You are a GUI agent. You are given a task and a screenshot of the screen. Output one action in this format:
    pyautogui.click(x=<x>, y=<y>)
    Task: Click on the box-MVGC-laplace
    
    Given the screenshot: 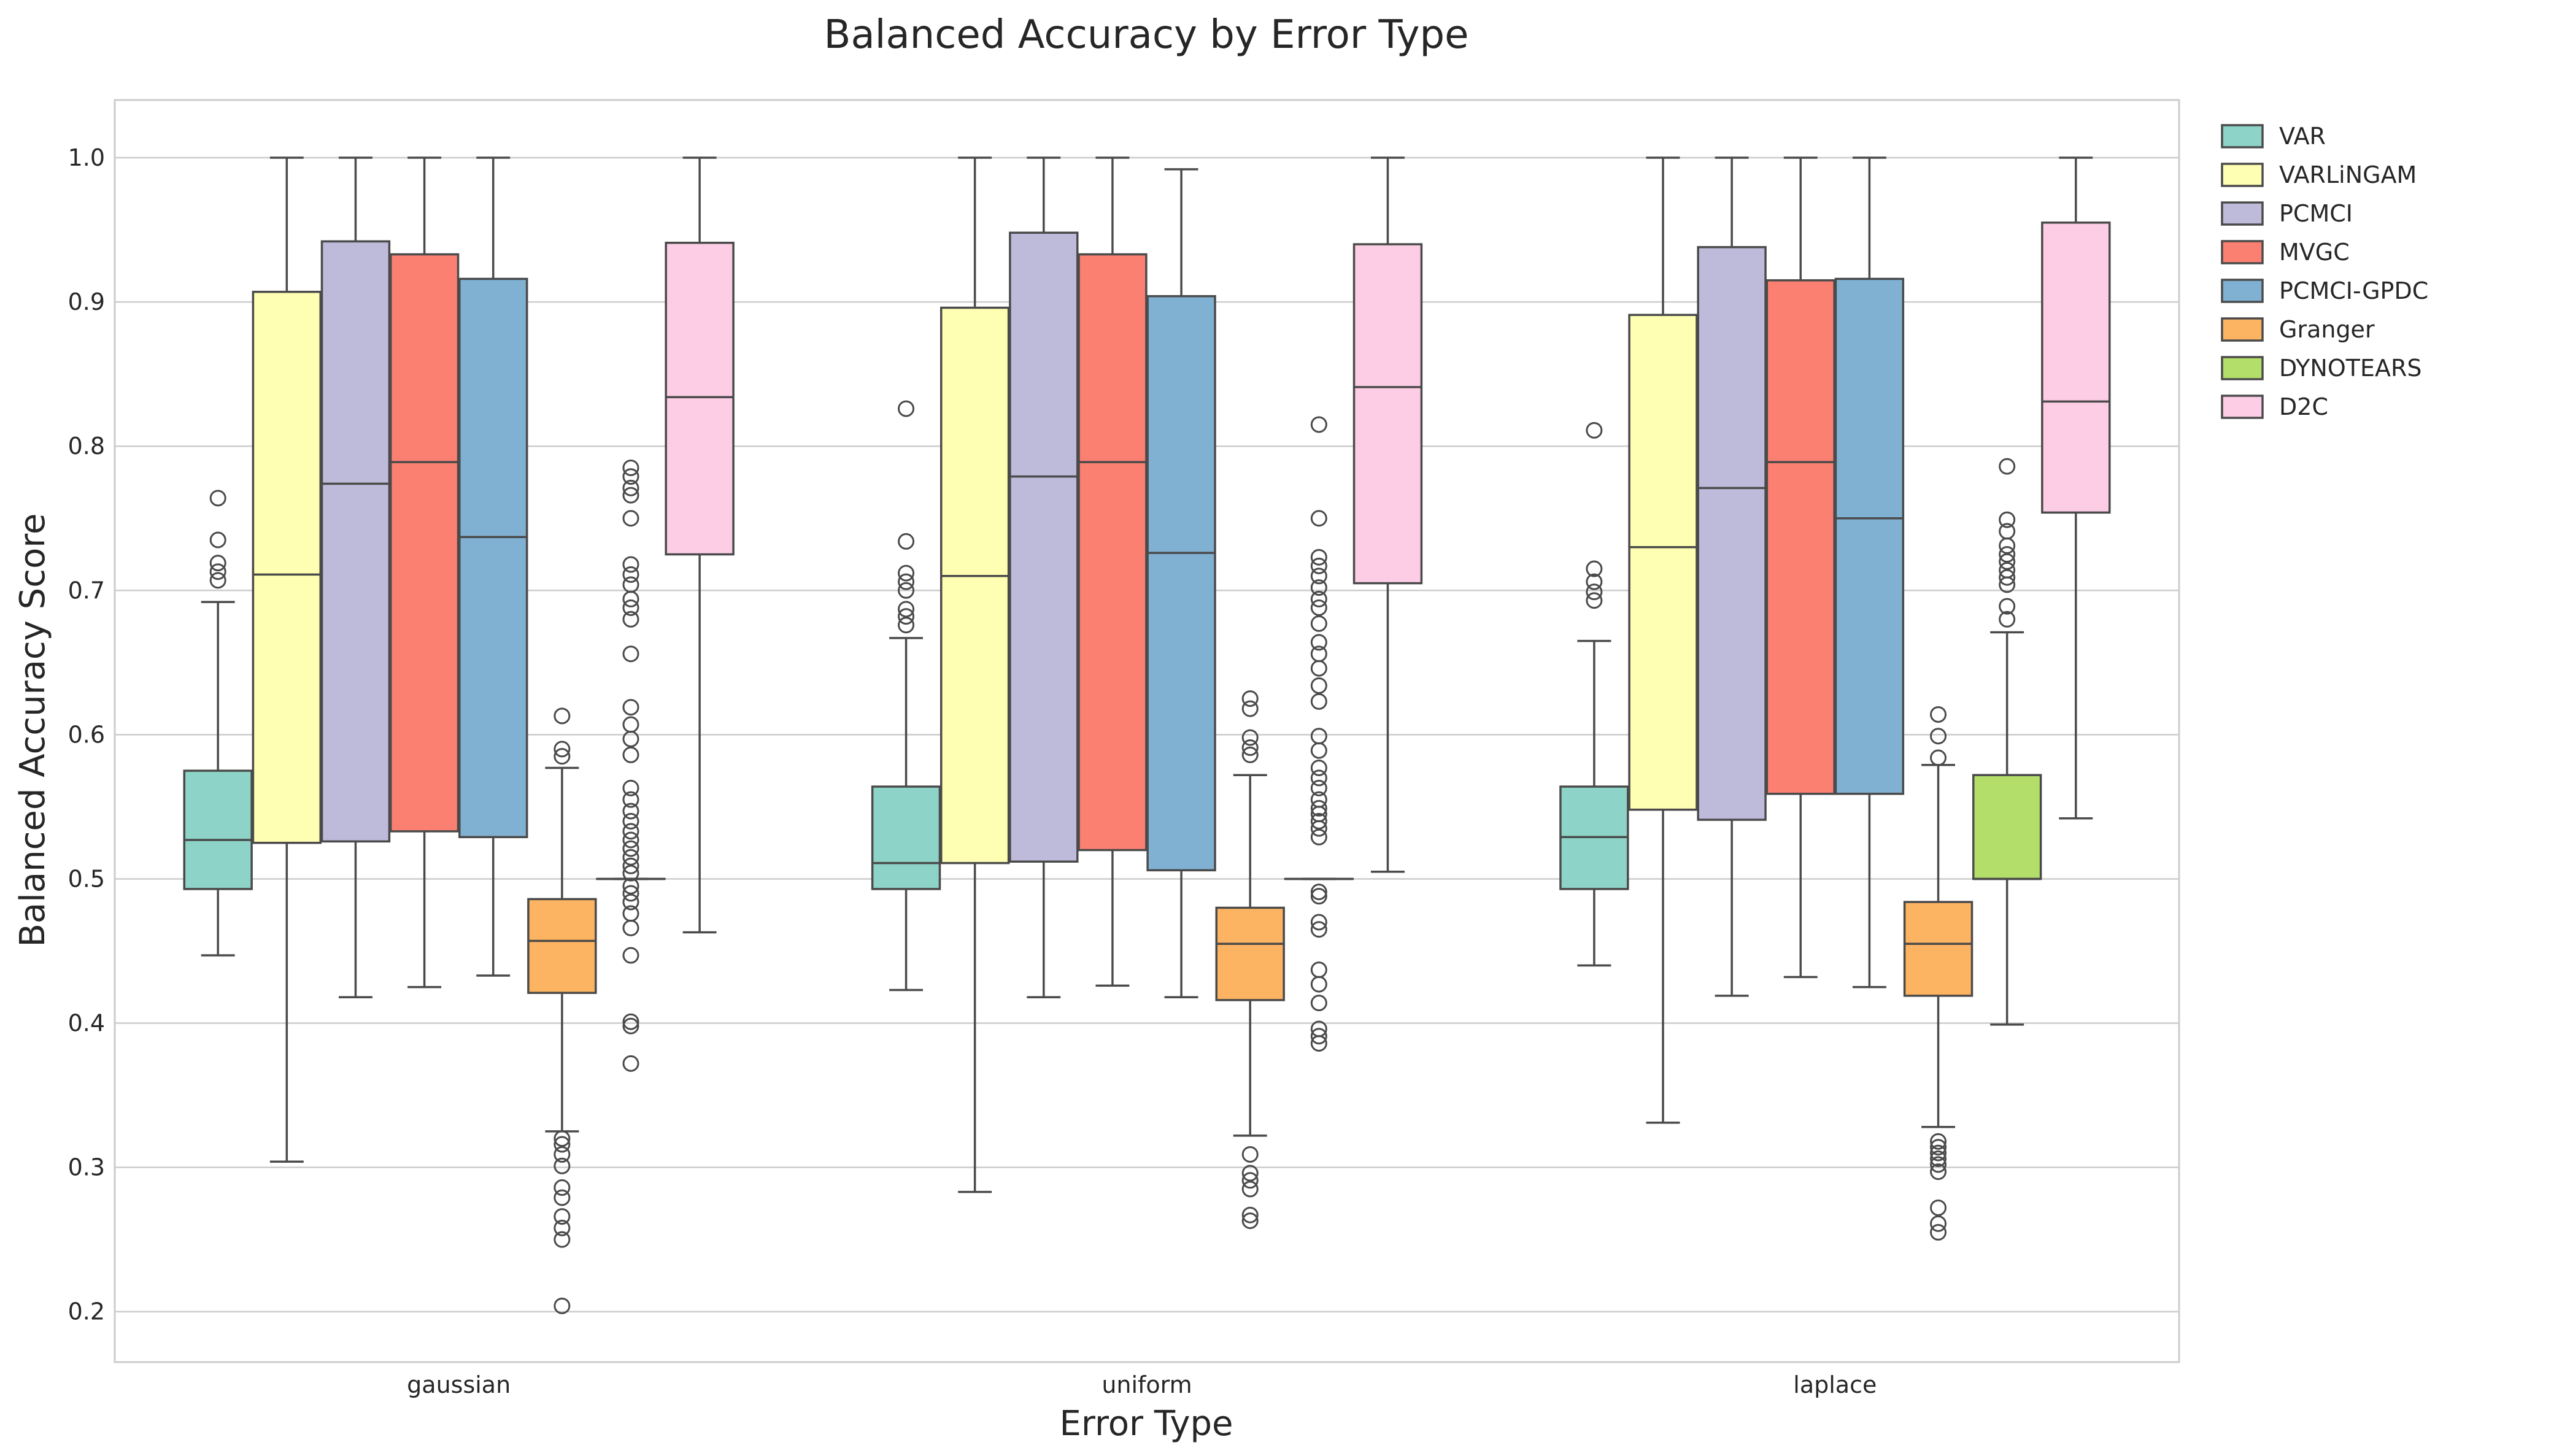 What is the action you would take?
    pyautogui.click(x=1800, y=567)
    